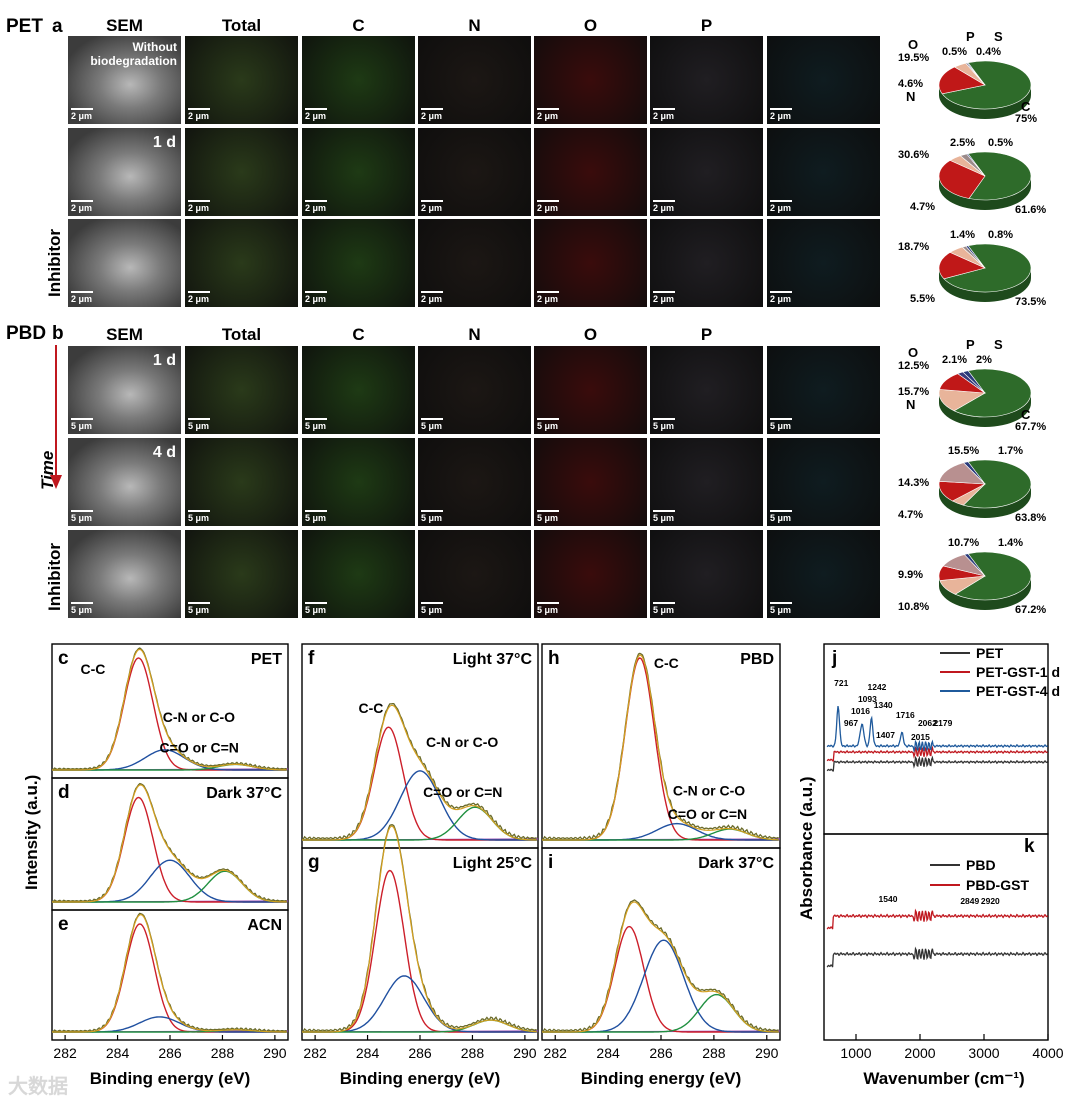  I want to click on pie-element-letter: C, so click(1026, 414).